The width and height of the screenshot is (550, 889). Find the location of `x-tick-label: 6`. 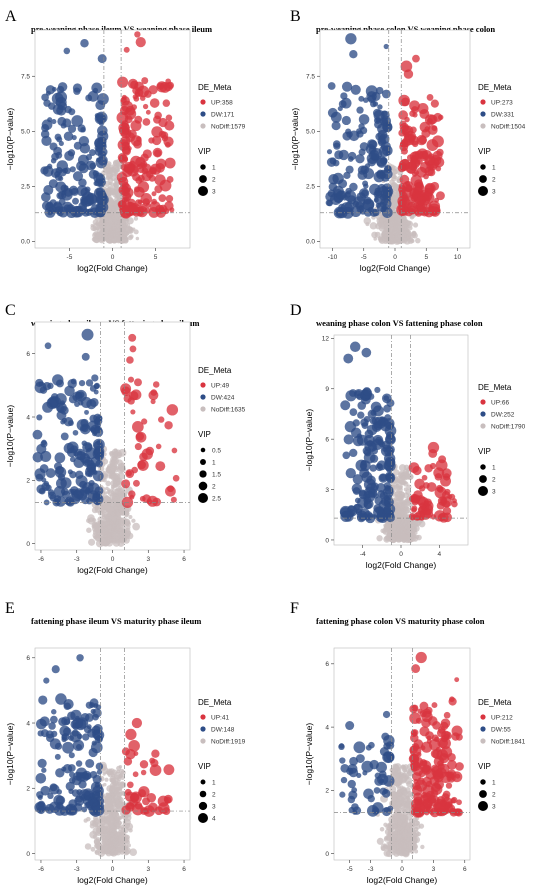

x-tick-label: 6 is located at coordinates (184, 559).